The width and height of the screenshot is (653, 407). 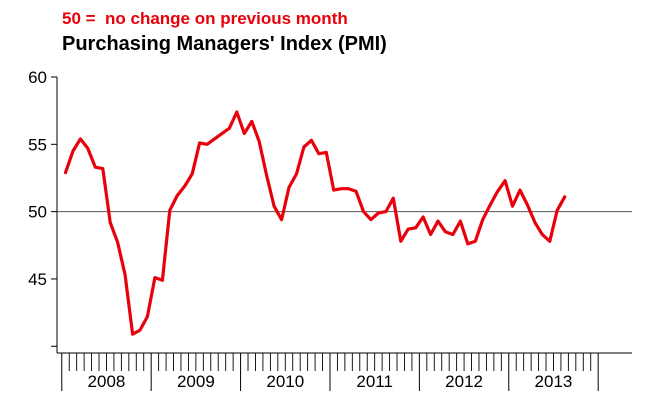 I want to click on y-tick-labels: 45 50 55 60, so click(x=37, y=178).